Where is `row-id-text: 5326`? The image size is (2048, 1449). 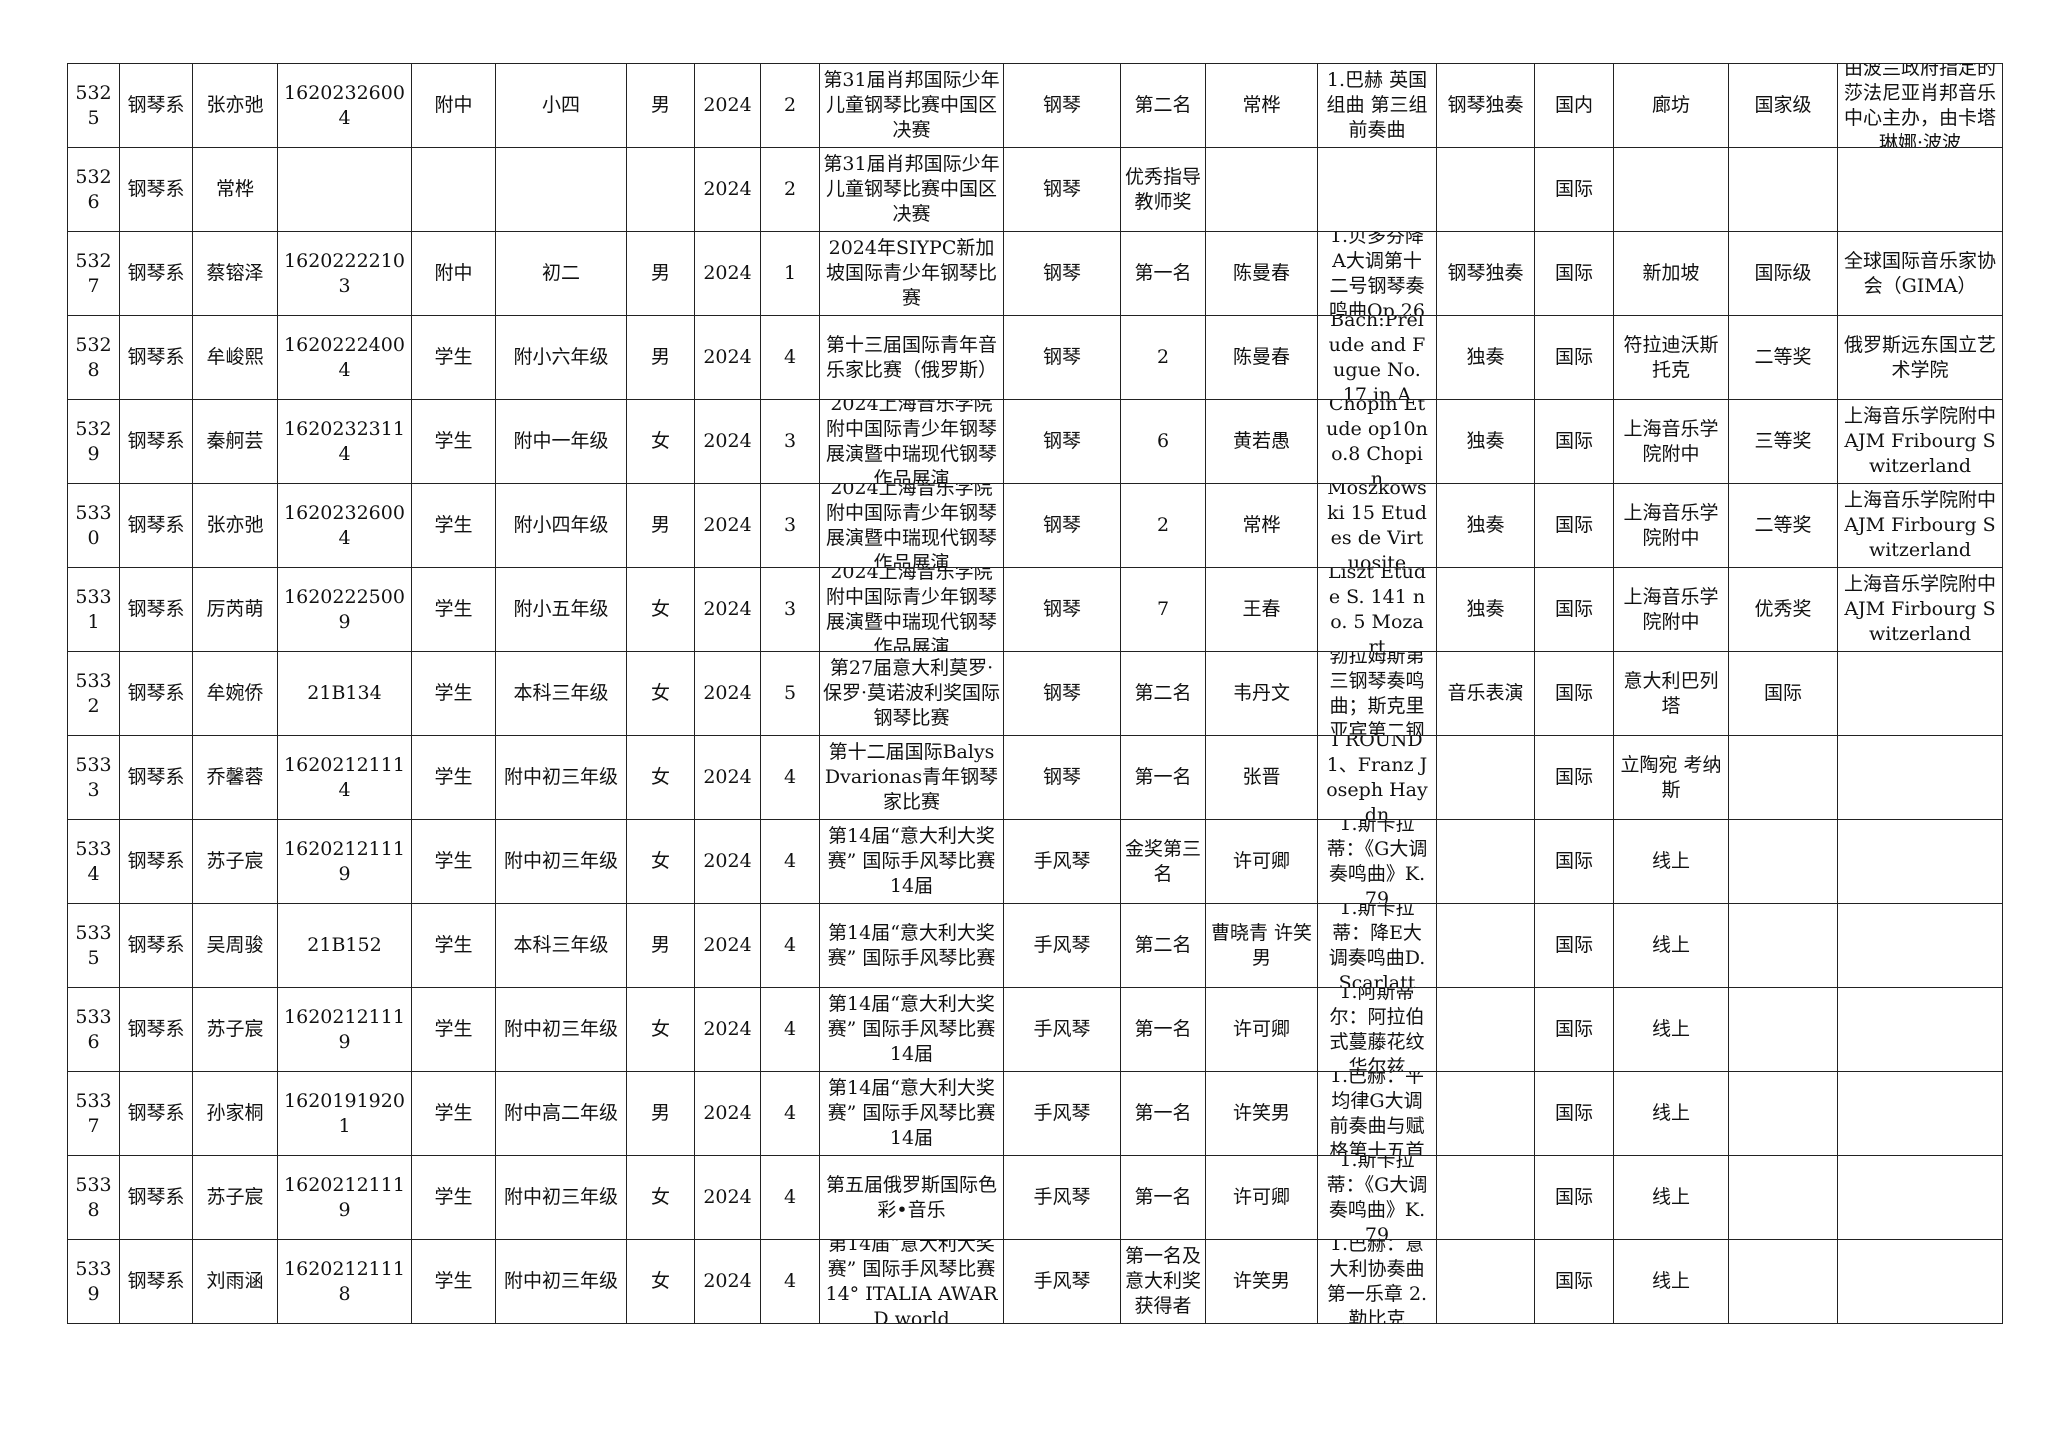 row-id-text: 5326 is located at coordinates (93, 189).